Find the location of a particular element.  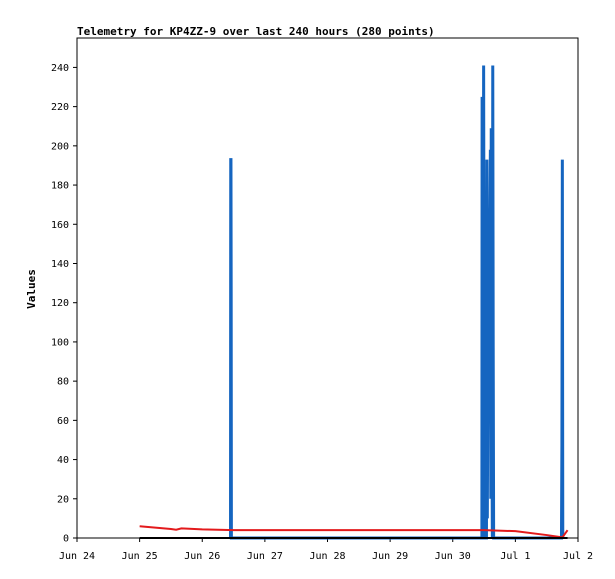

x-tick-label: Jun 28 is located at coordinates (327, 556).